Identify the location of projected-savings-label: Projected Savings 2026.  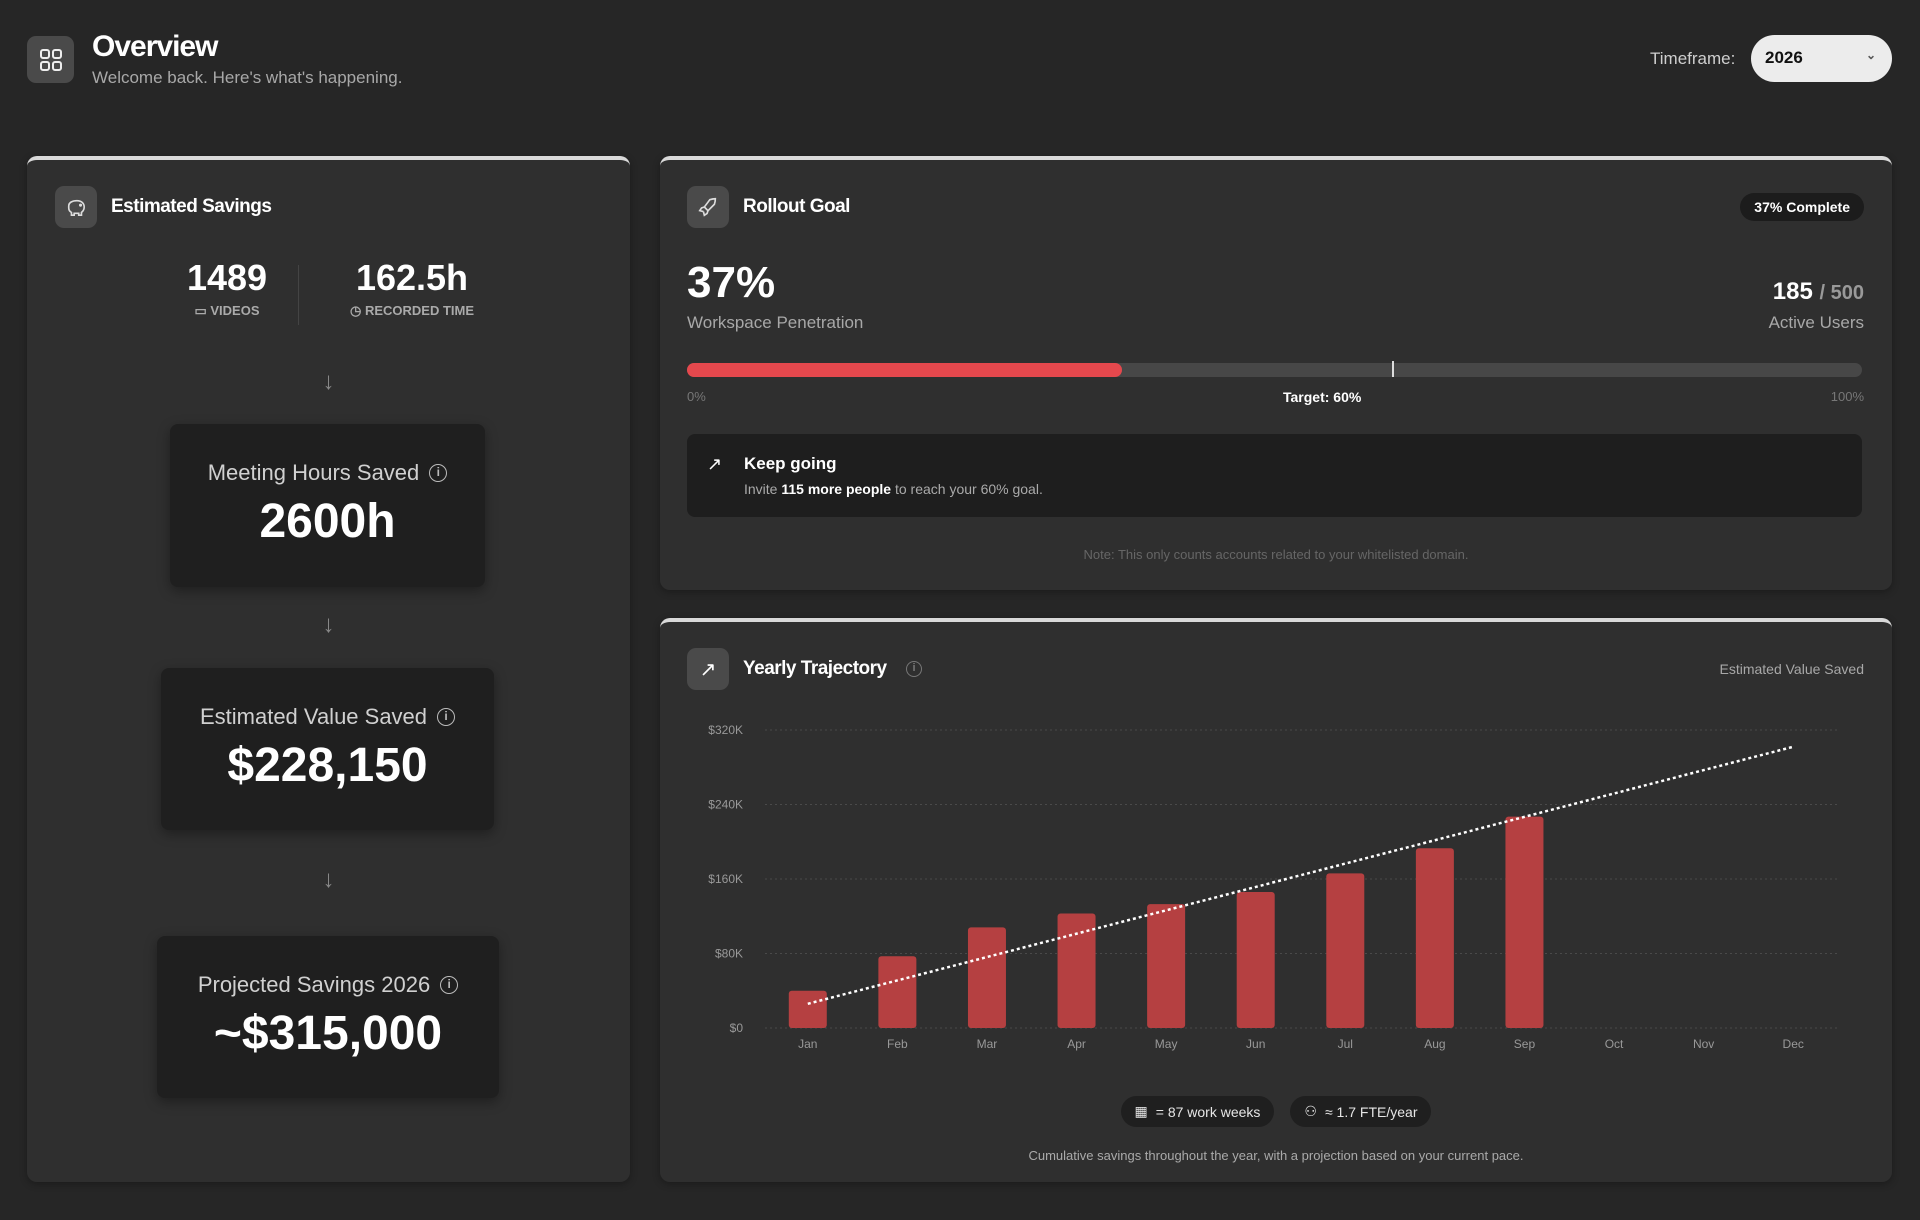
(314, 984).